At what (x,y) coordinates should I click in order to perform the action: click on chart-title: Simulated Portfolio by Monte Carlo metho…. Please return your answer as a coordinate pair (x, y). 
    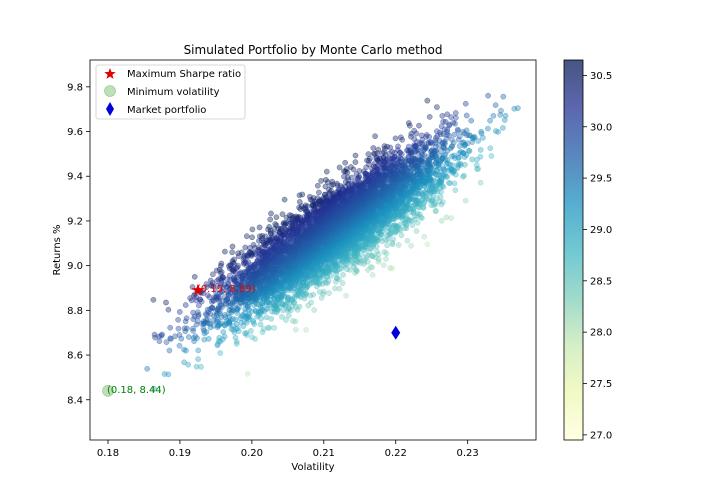
    Looking at the image, I should click on (313, 50).